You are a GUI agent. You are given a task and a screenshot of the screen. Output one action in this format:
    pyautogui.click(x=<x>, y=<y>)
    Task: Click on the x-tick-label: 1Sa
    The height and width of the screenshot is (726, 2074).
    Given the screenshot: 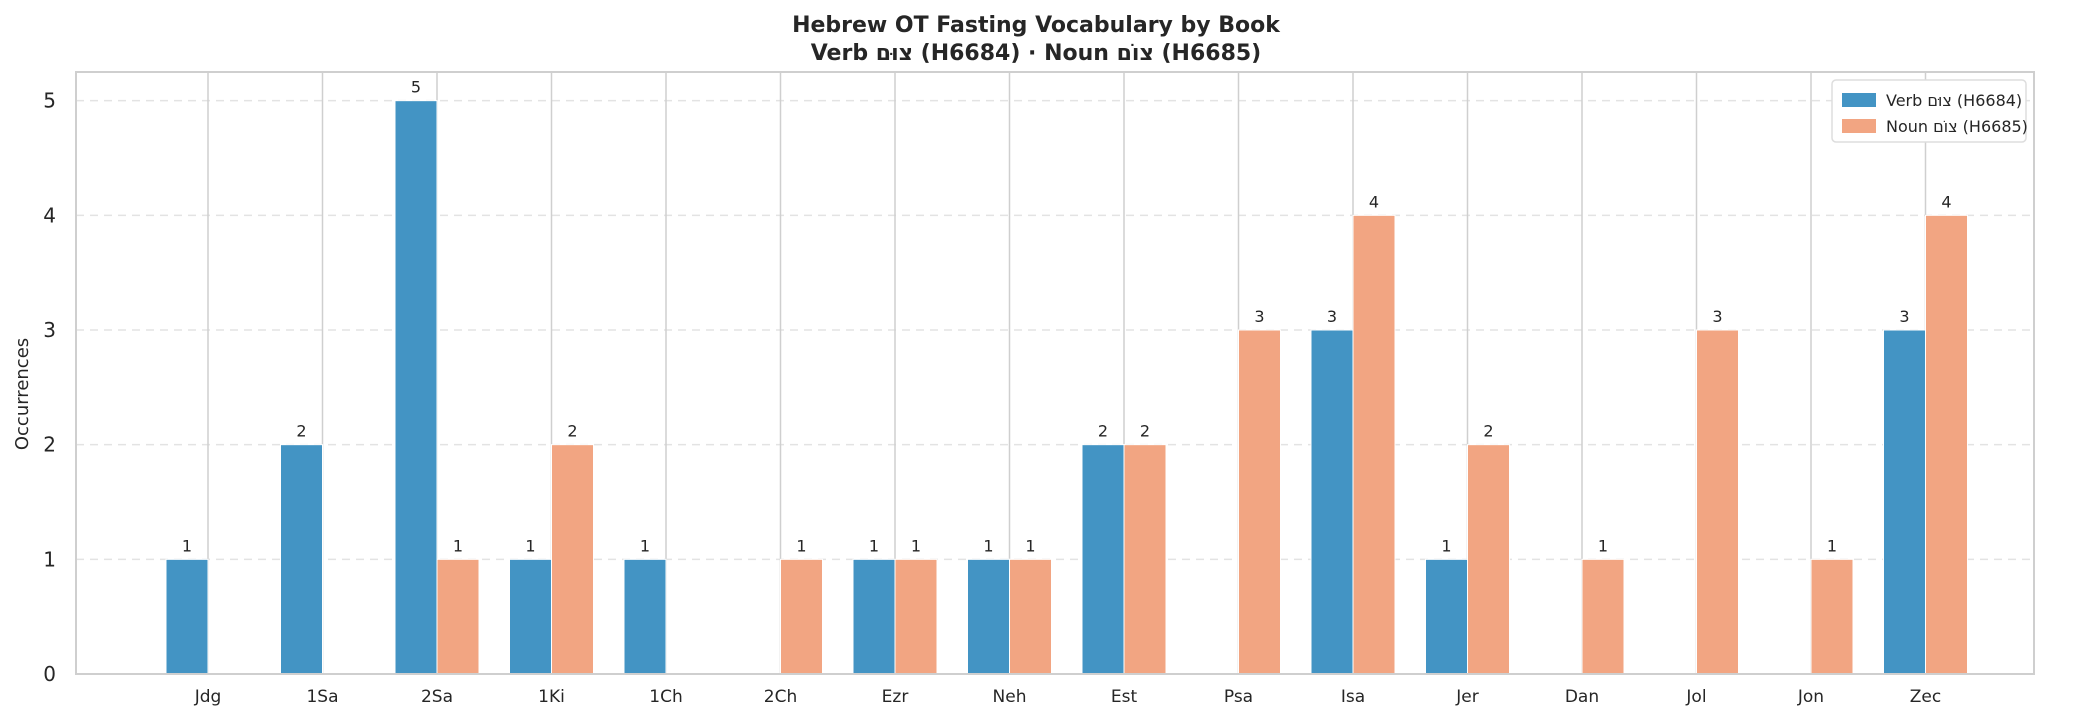 What is the action you would take?
    pyautogui.click(x=322, y=697)
    